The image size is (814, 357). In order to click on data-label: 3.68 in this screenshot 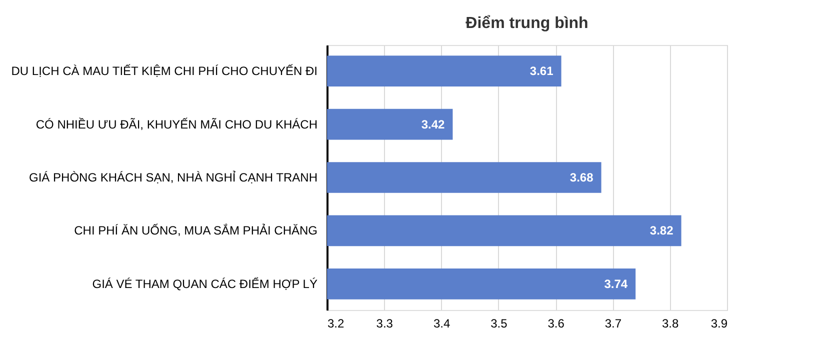, I will do `click(582, 177)`.